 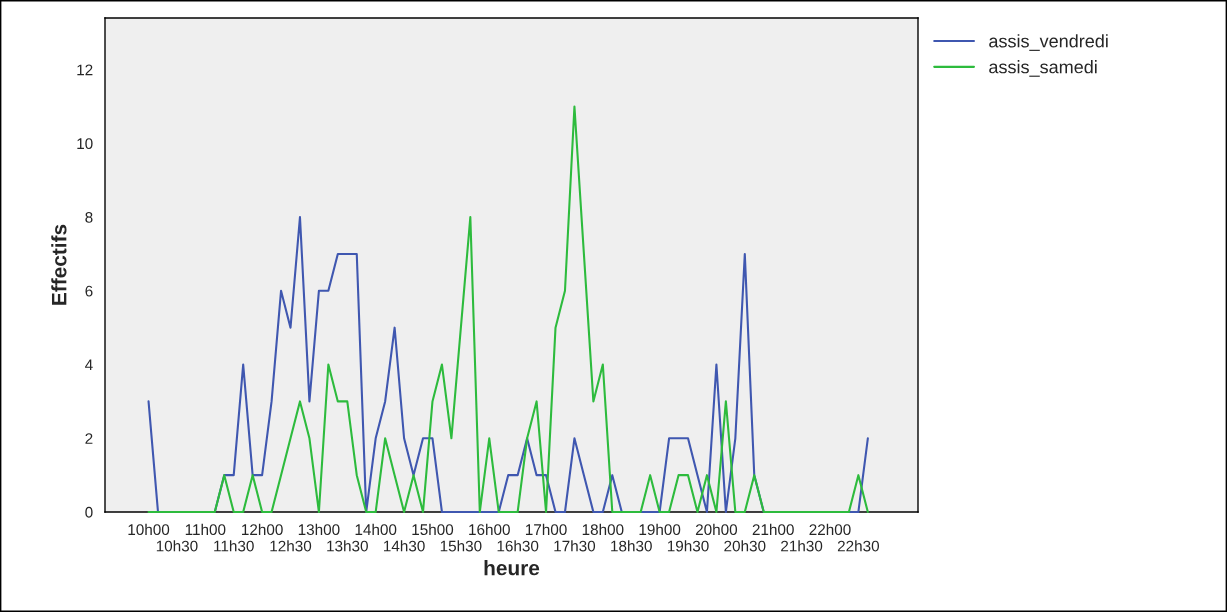 I want to click on x-tick-label: 14h30, so click(x=404, y=546).